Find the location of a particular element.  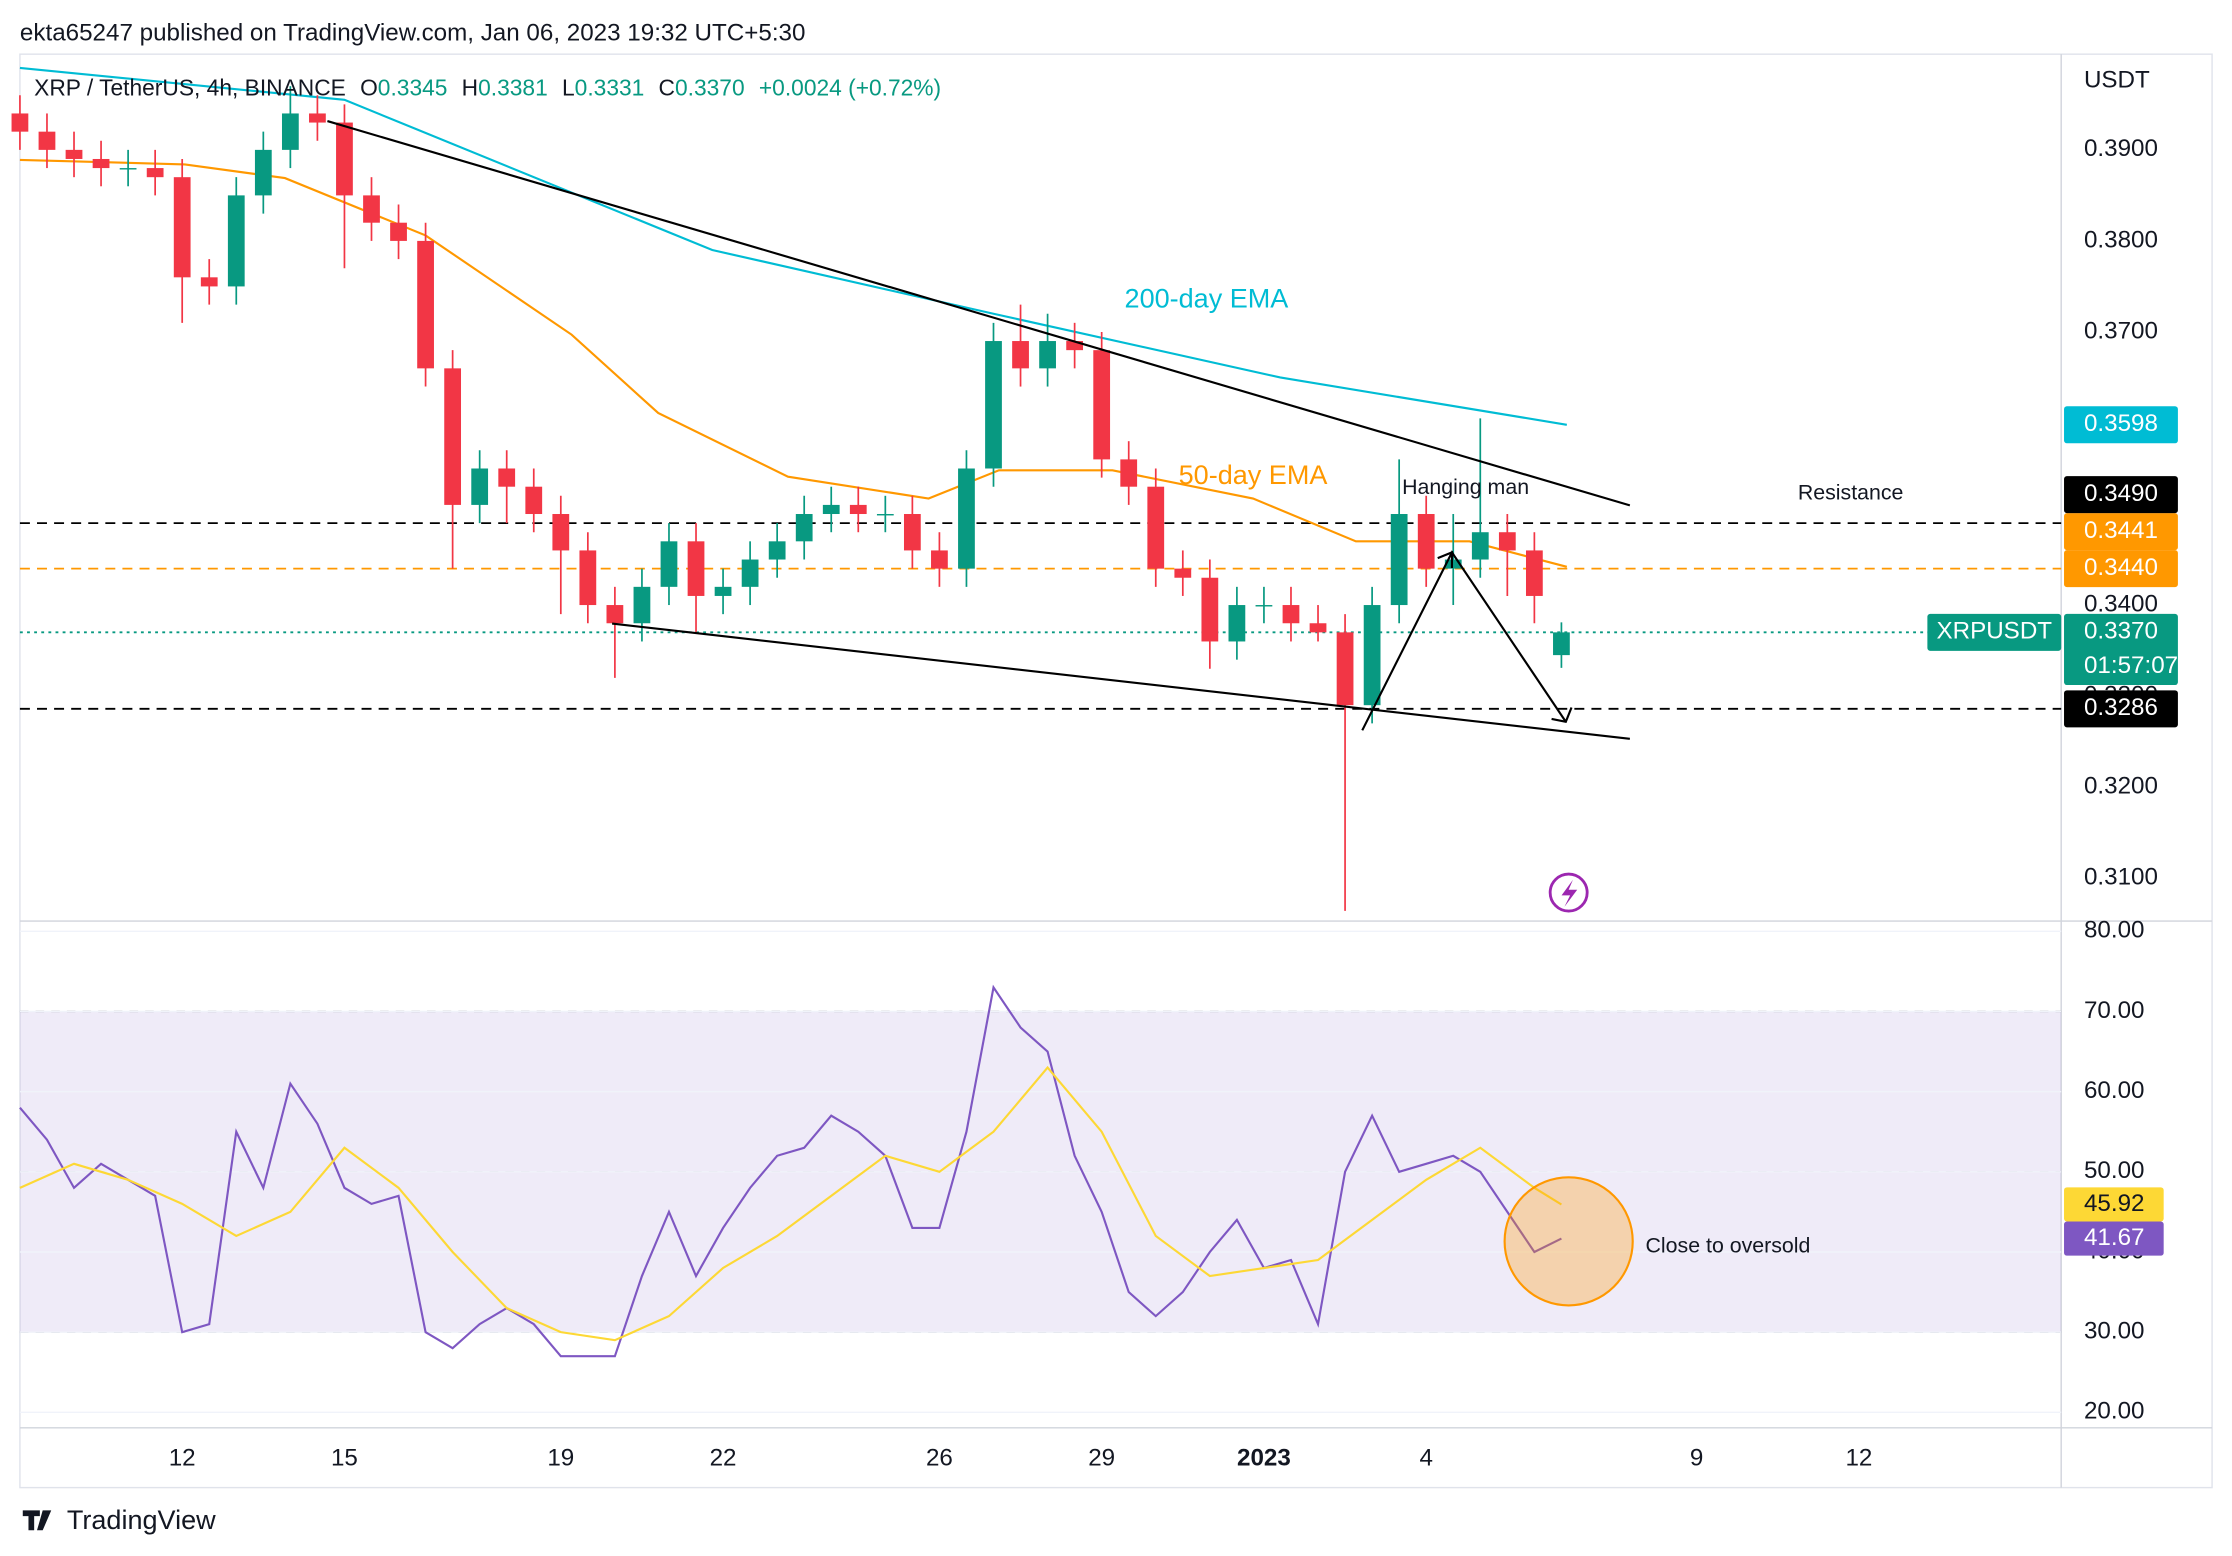

brand: TradingView is located at coordinates (141, 1520).